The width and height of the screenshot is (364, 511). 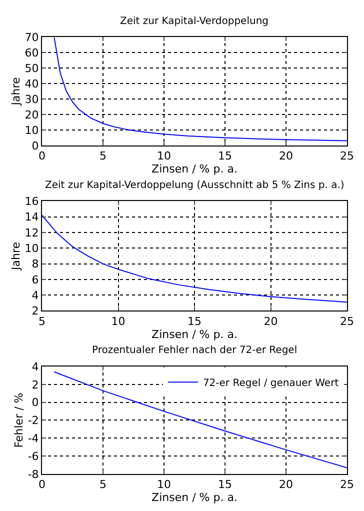 What do you see at coordinates (194, 21) in the screenshot?
I see `chart-title: Zeit zur Kapital-Verdoppelung` at bounding box center [194, 21].